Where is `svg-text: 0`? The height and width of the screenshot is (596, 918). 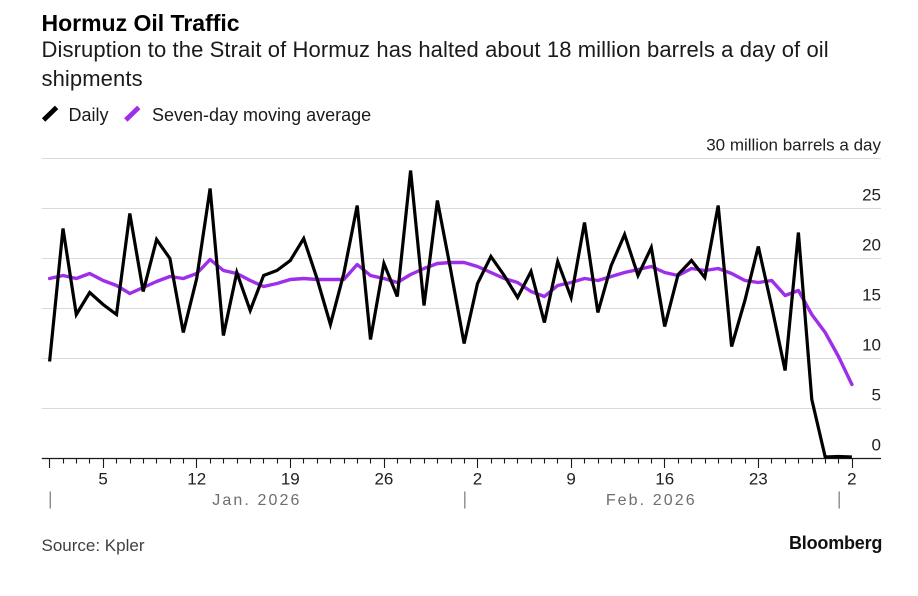 svg-text: 0 is located at coordinates (876, 445).